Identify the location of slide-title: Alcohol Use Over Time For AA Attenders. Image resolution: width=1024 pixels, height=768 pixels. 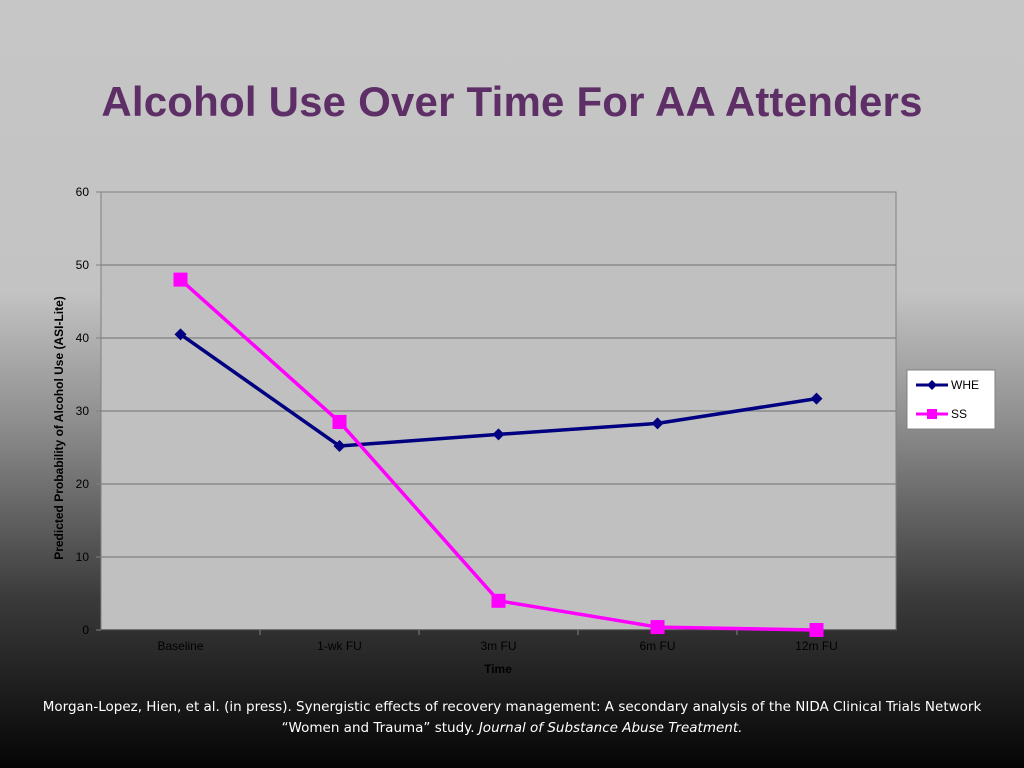
(512, 101).